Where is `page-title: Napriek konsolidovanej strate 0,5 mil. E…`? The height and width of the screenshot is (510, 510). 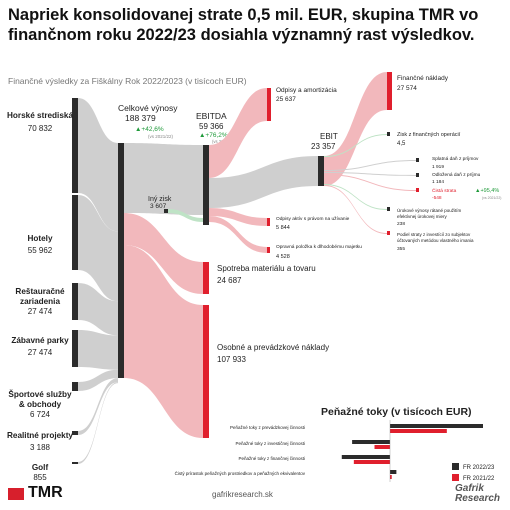
page-title: Napriek konsolidovanej strate 0,5 mil. E… is located at coordinates (243, 25).